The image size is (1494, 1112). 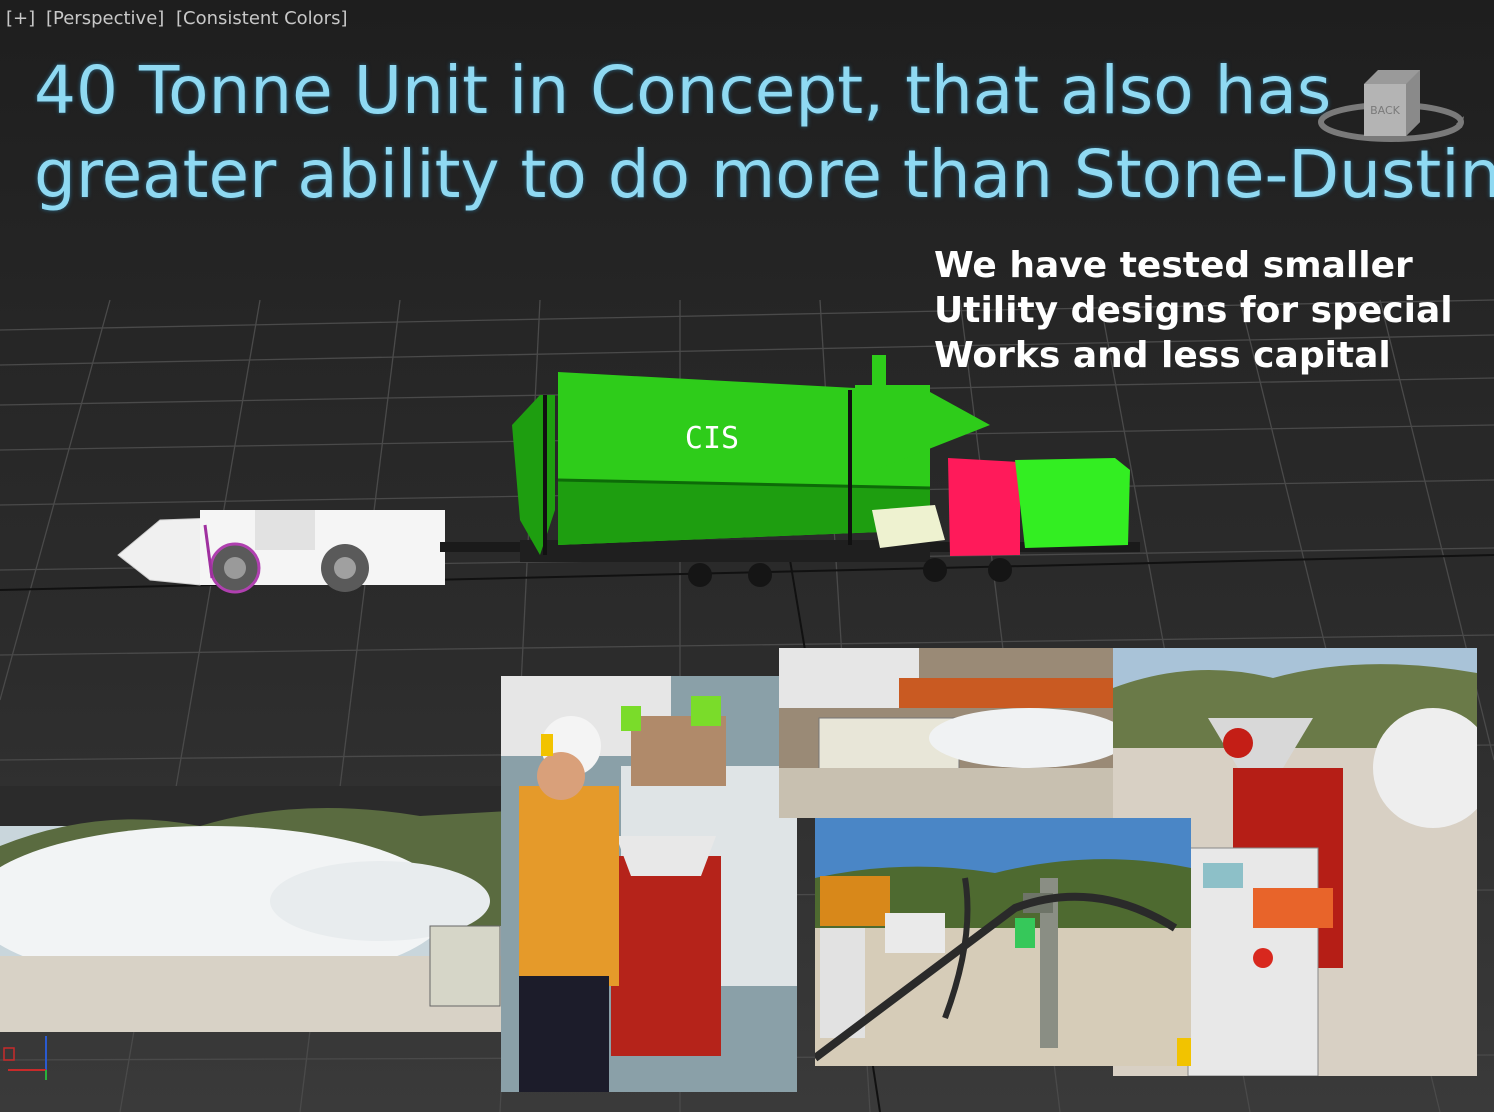 I want to click on loader-model, so click(x=281, y=552).